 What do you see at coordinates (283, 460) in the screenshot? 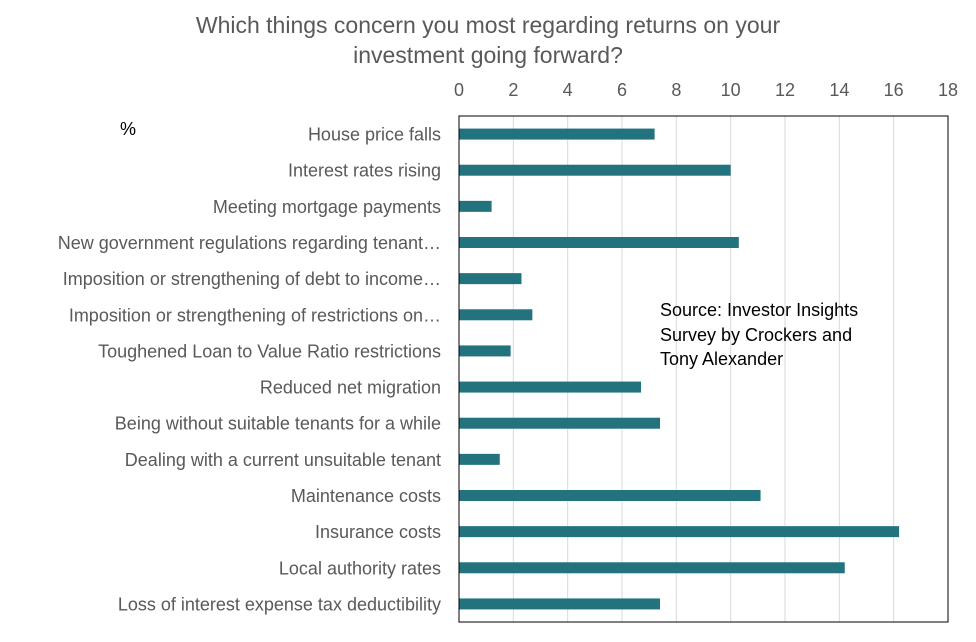
I see `category-label: Dealing with a current unsuitable tenant` at bounding box center [283, 460].